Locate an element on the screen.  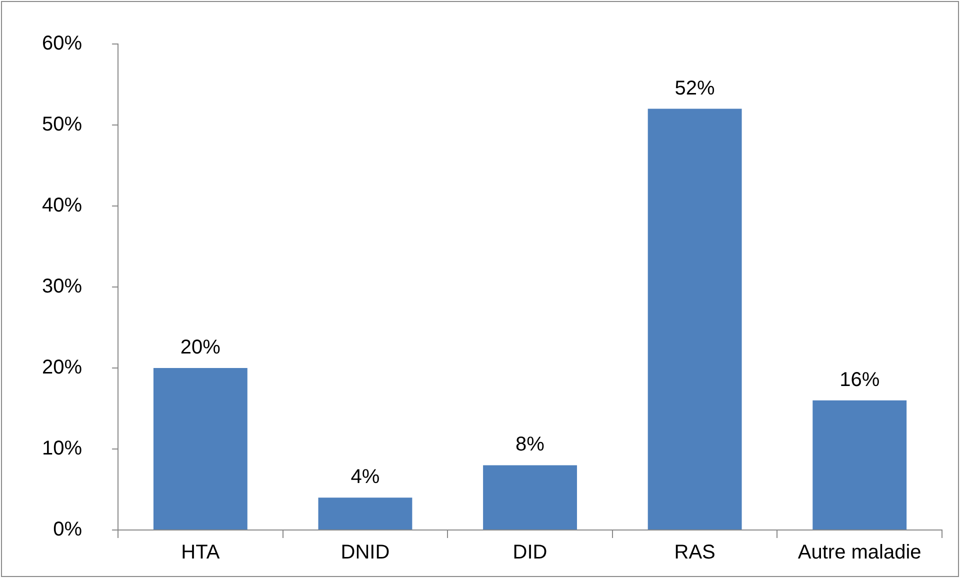
y-tick-label: 50% is located at coordinates (62, 125).